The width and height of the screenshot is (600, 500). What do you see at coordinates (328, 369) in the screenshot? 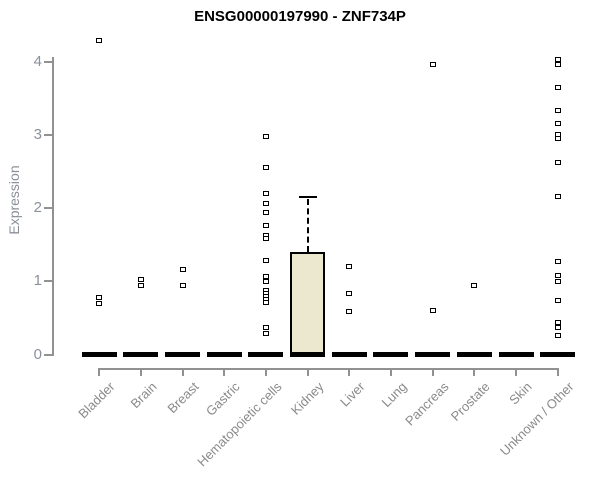
I see `x-axis-line` at bounding box center [328, 369].